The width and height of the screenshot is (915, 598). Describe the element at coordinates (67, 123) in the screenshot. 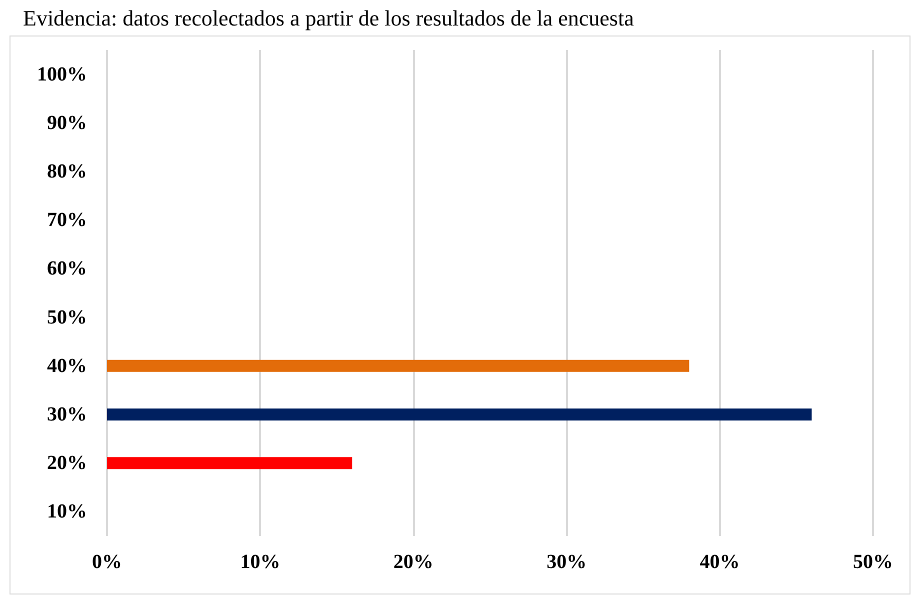

I see `y-tick-label: 90%` at that location.